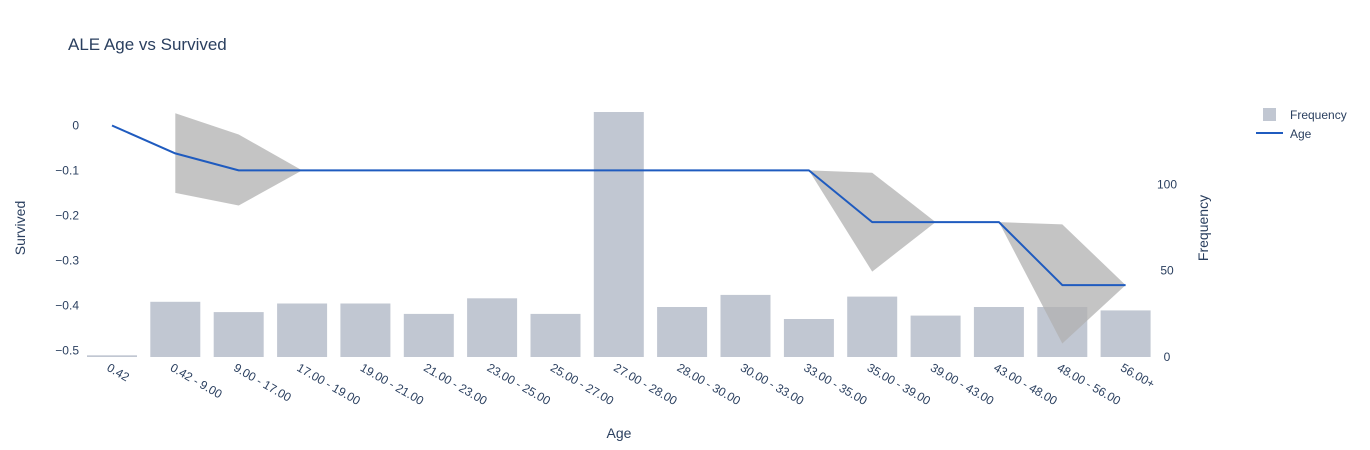 The width and height of the screenshot is (1370, 450). I want to click on y2-tick-label: 50, so click(1167, 271).